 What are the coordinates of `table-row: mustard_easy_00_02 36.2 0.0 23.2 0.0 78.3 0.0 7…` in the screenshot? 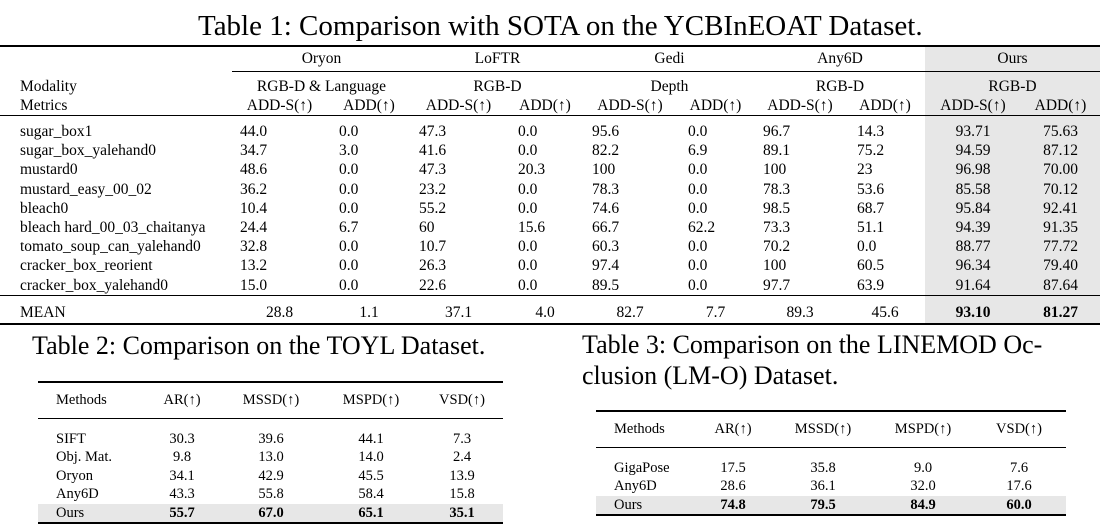 It's located at (550, 189).